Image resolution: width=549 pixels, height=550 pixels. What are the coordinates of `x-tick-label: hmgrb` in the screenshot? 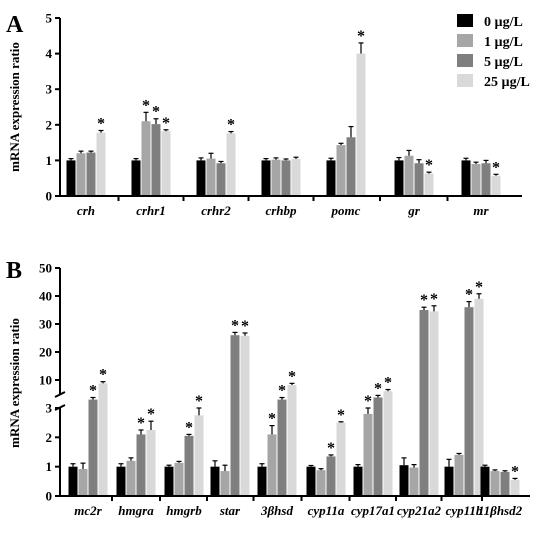 It's located at (184, 510).